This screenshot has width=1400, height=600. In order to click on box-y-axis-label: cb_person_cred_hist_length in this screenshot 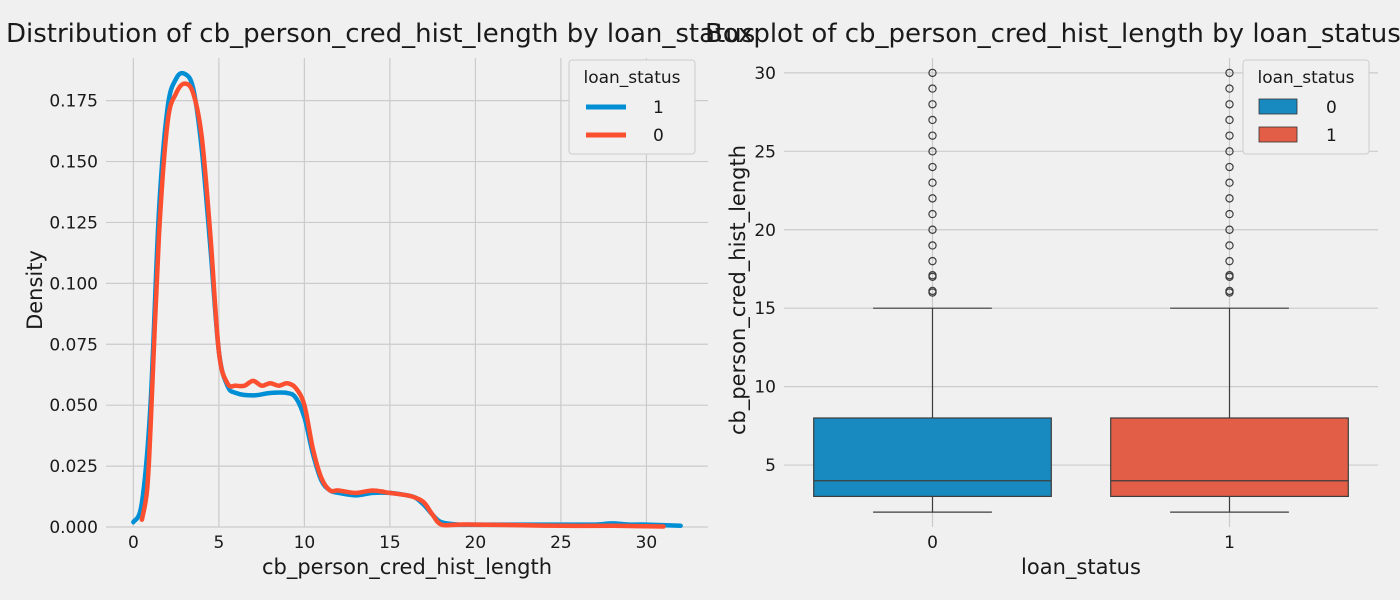, I will do `click(738, 290)`.